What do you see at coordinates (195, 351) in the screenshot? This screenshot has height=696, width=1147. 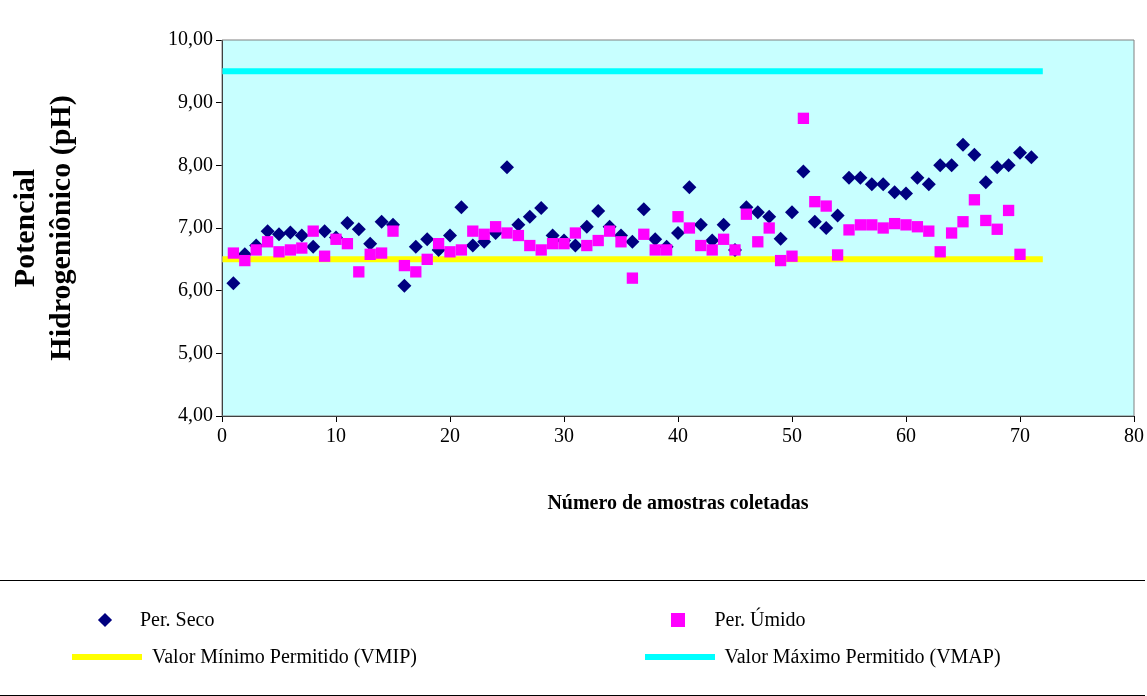 I see `y-tick-label: 5,00` at bounding box center [195, 351].